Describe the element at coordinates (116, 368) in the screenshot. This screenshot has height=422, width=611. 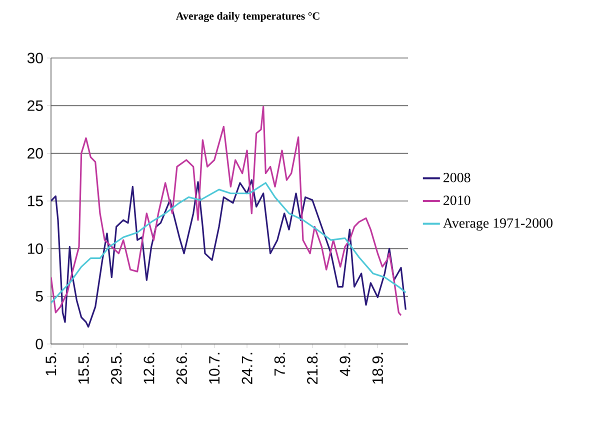
I see `x-tick-label: 29.5.` at that location.